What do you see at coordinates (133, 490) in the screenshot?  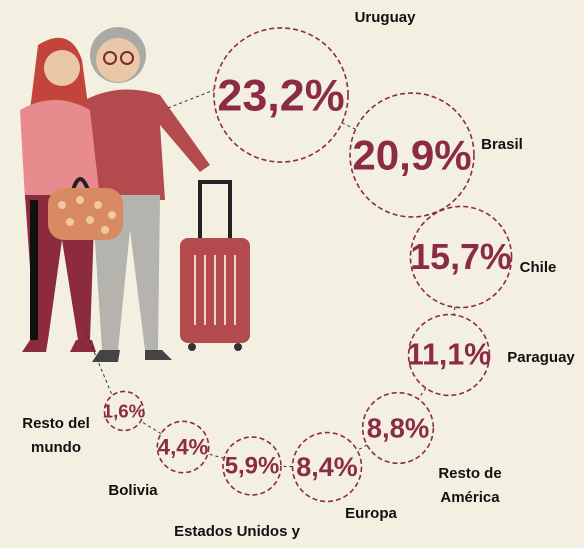 I see `category-label: Bolivia` at bounding box center [133, 490].